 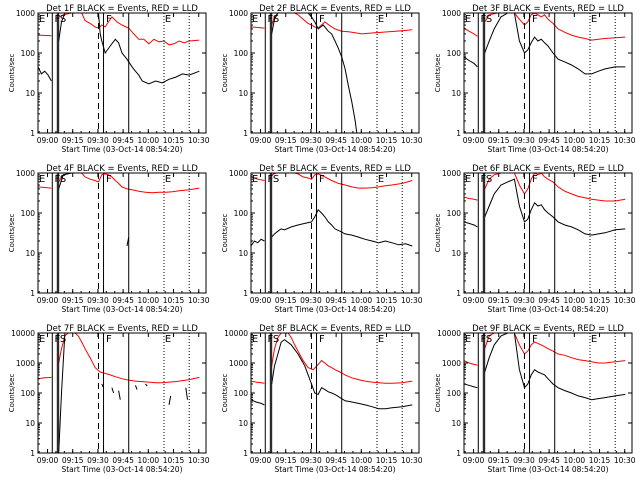 I want to click on panel-title: Det 4F BLACK = Events, RED = LLD, so click(x=122, y=169).